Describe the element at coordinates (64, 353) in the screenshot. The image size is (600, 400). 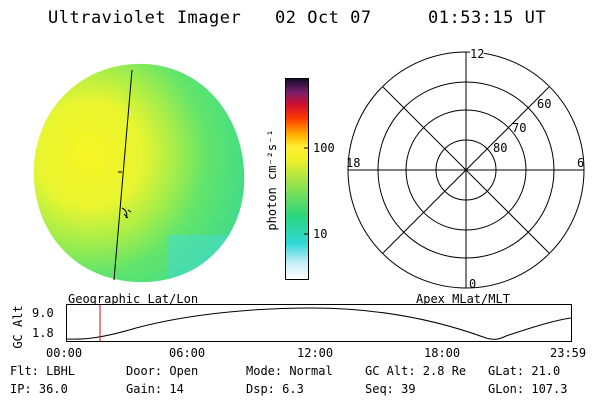
I see `alt-xtick-0000: 00:00` at that location.